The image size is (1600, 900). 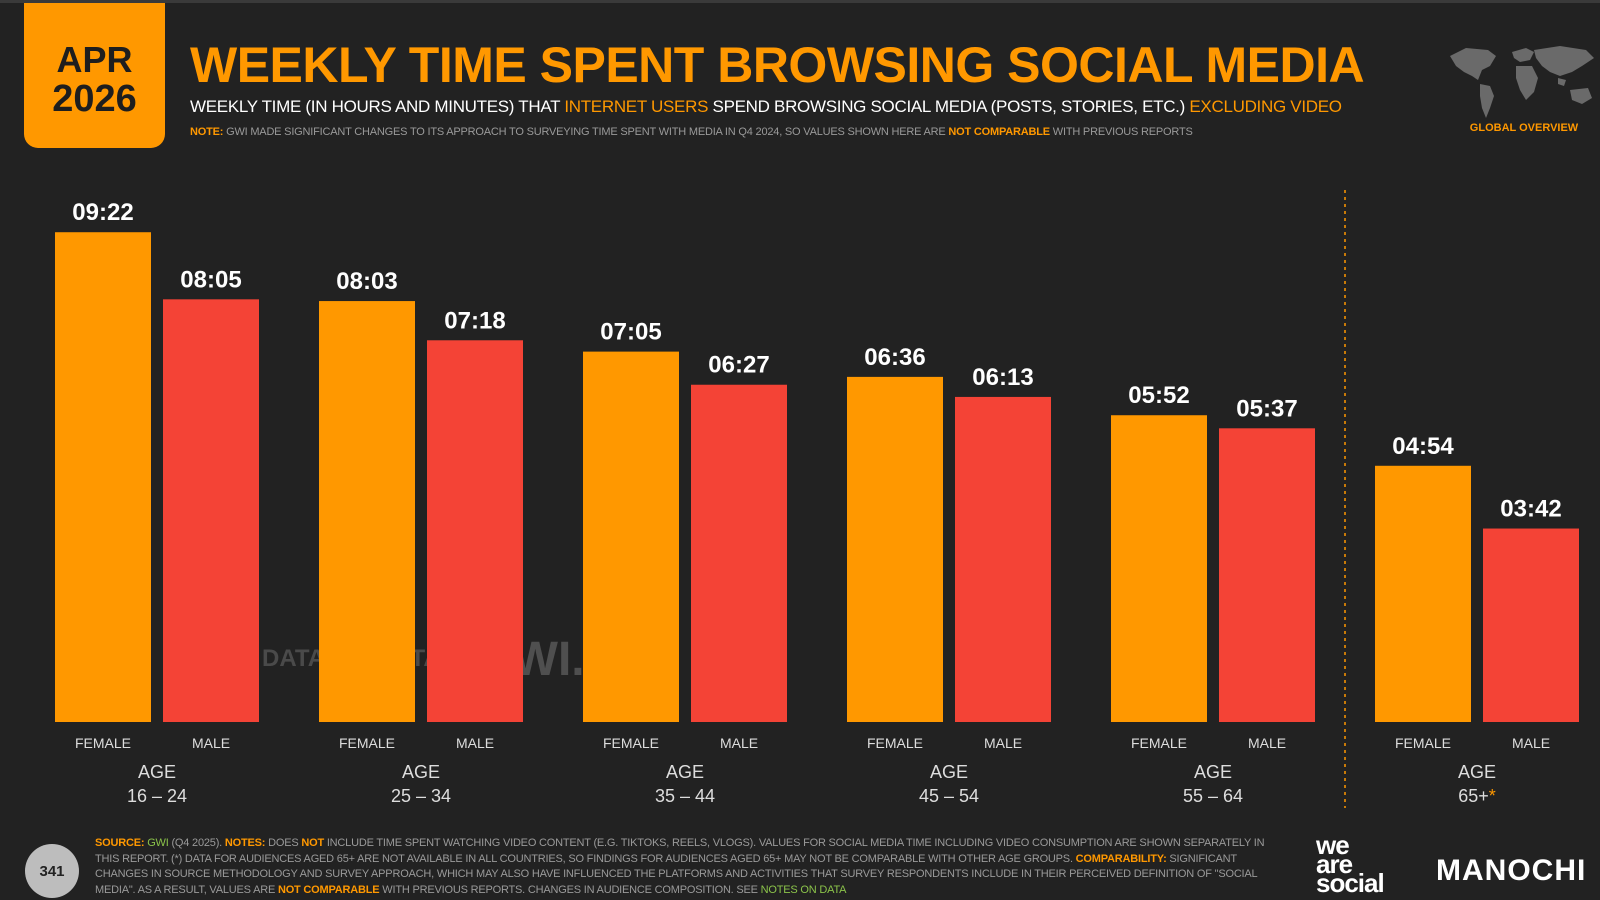 What do you see at coordinates (1477, 796) in the screenshot?
I see `age-range-6: 65+*` at bounding box center [1477, 796].